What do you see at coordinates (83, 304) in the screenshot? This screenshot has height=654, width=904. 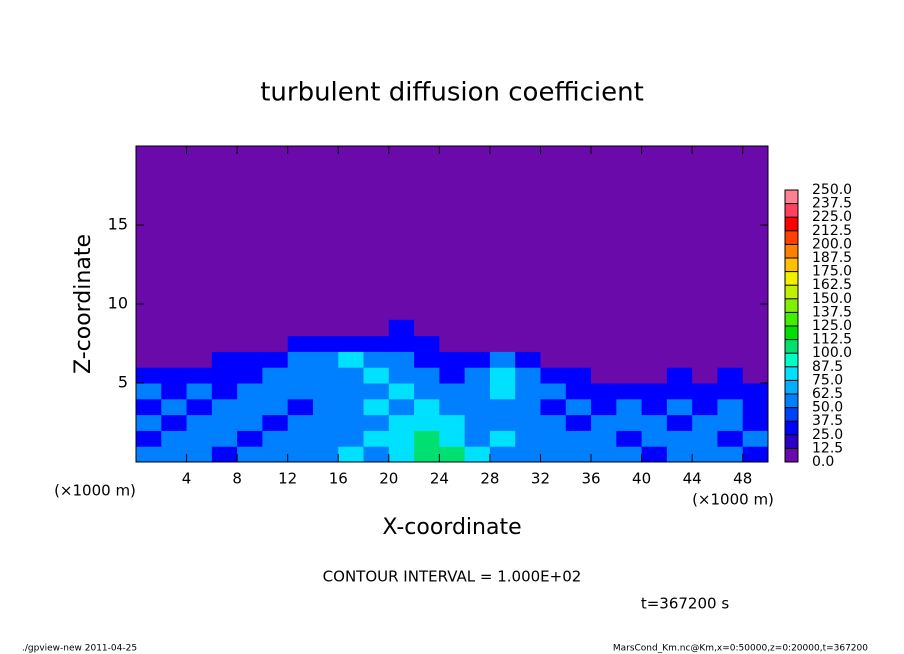 I see `y-axis-label: Z-coordinate` at bounding box center [83, 304].